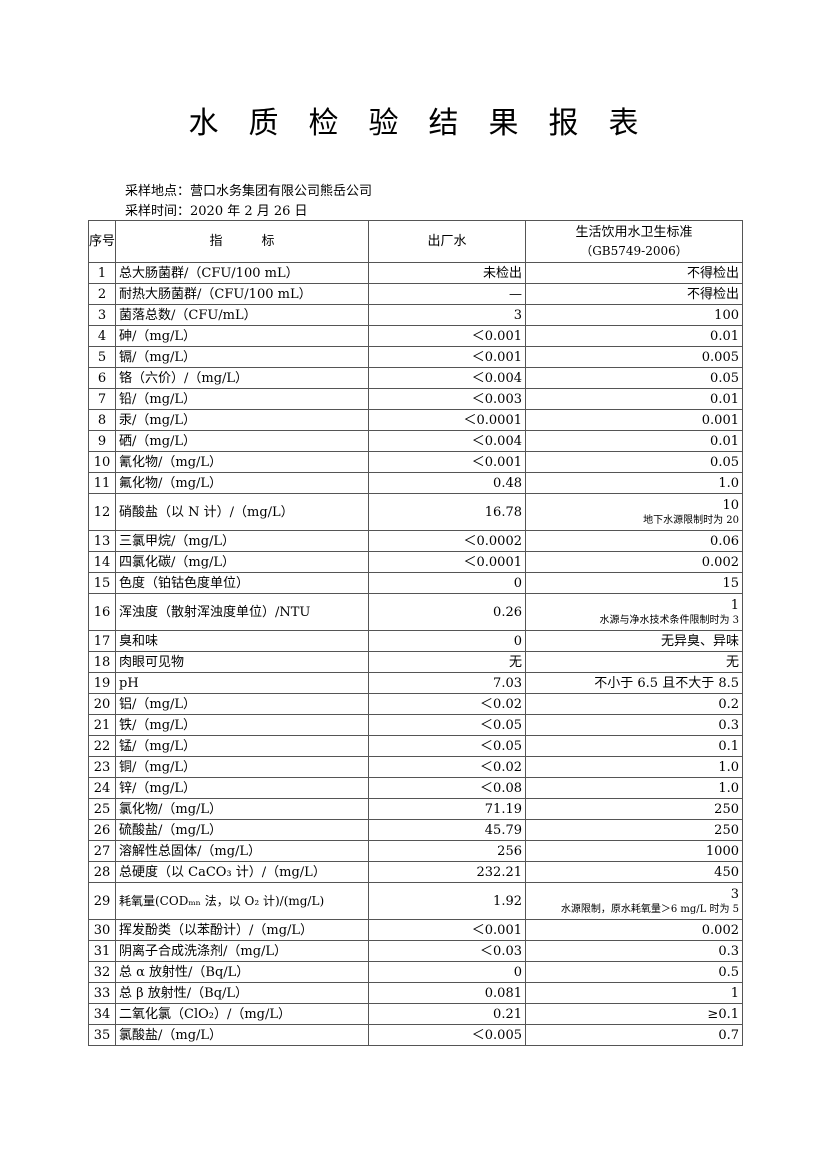 The width and height of the screenshot is (827, 1169). What do you see at coordinates (634, 872) in the screenshot?
I see `standard-limit: 450` at bounding box center [634, 872].